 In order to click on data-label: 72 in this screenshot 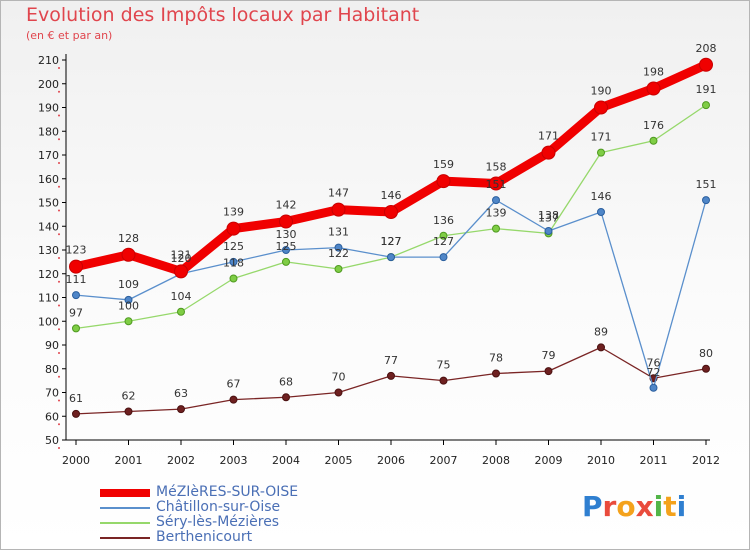, I will do `click(654, 372)`.